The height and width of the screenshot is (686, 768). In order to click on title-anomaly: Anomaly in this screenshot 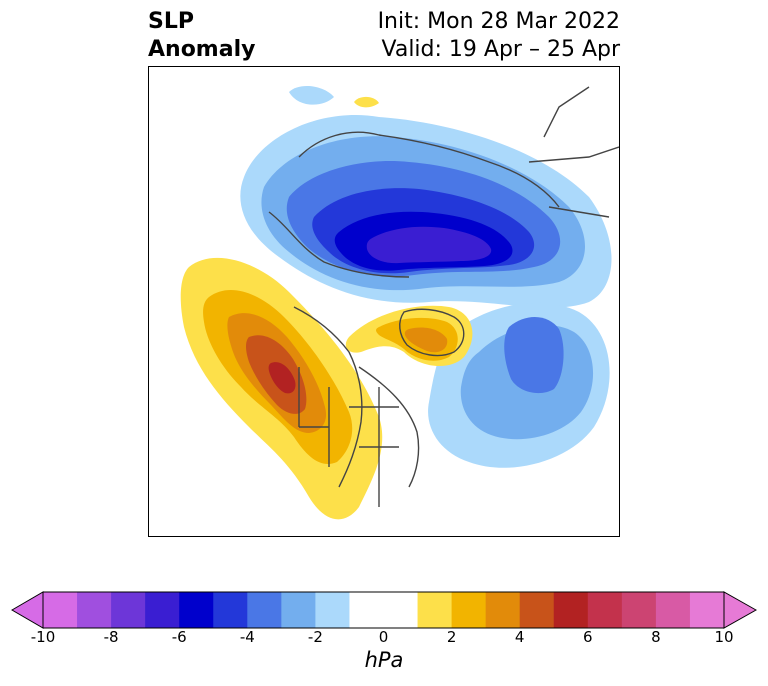, I will do `click(202, 49)`.